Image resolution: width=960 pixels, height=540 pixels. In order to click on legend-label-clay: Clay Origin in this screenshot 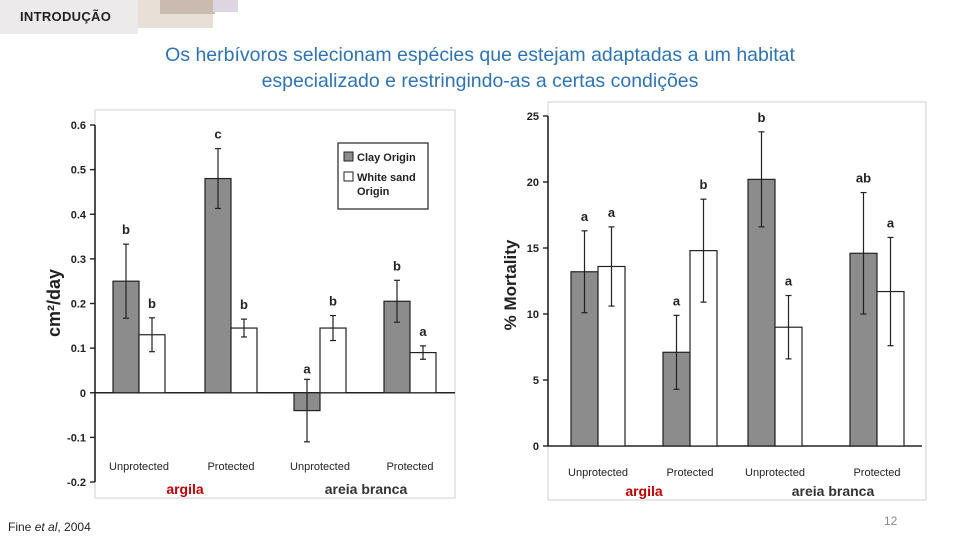, I will do `click(386, 158)`.